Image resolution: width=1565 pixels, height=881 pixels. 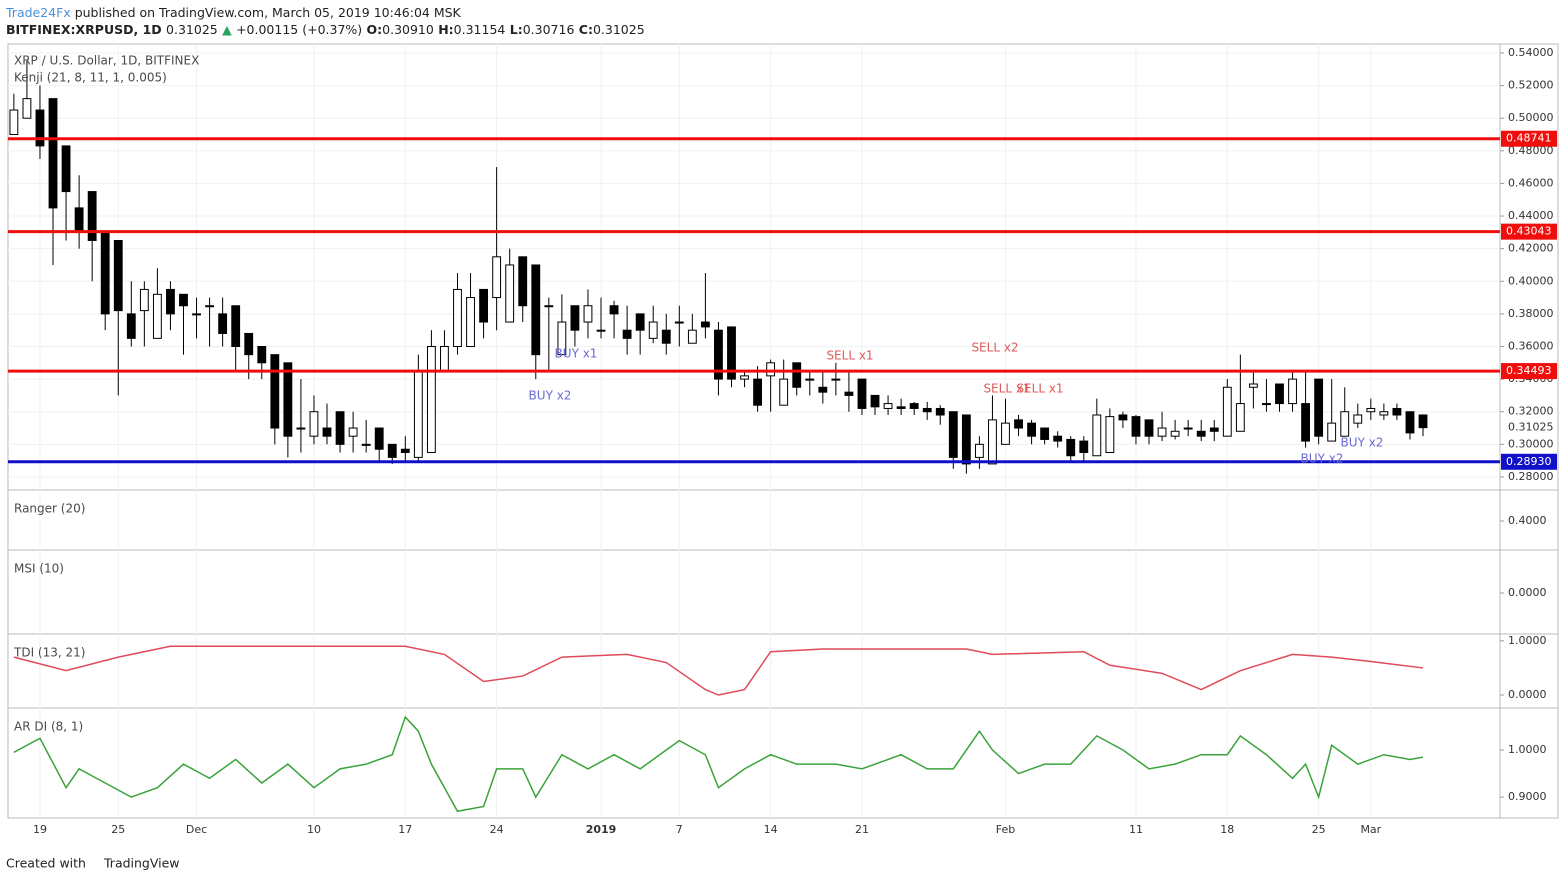 What do you see at coordinates (49, 653) in the screenshot?
I see `indicator-name: TDI (13, 21)` at bounding box center [49, 653].